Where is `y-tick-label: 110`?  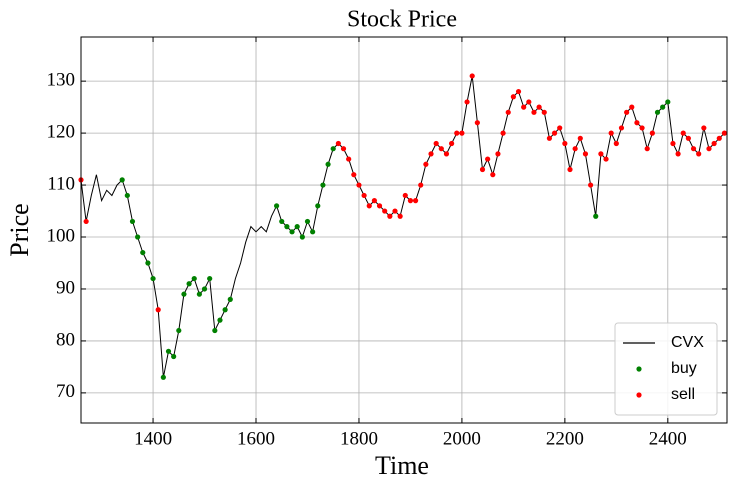 y-tick-label: 110 is located at coordinates (61, 183).